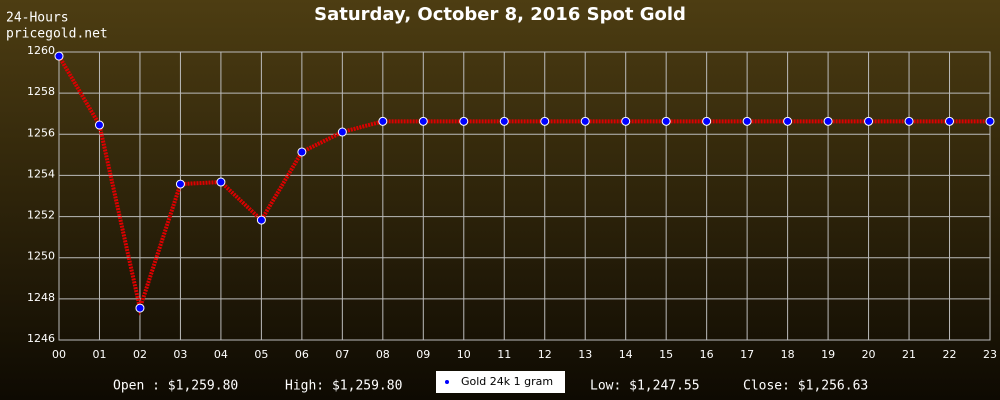 This screenshot has width=1000, height=400. Describe the element at coordinates (383, 354) in the screenshot. I see `x-tick-label: 08` at that location.